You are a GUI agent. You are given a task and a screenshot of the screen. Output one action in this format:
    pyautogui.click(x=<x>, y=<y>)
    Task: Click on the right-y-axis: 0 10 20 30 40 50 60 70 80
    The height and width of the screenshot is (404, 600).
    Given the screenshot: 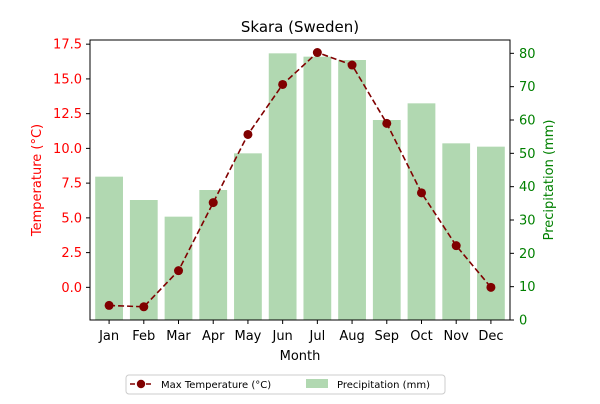 What is the action you would take?
    pyautogui.click(x=523, y=188)
    